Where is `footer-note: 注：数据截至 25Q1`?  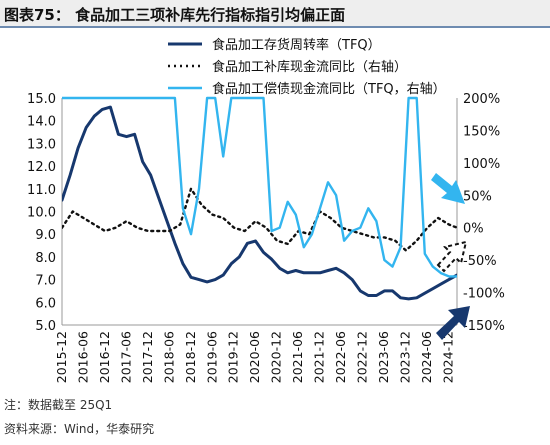 footer-note: 注：数据截至 25Q1 is located at coordinates (58, 405).